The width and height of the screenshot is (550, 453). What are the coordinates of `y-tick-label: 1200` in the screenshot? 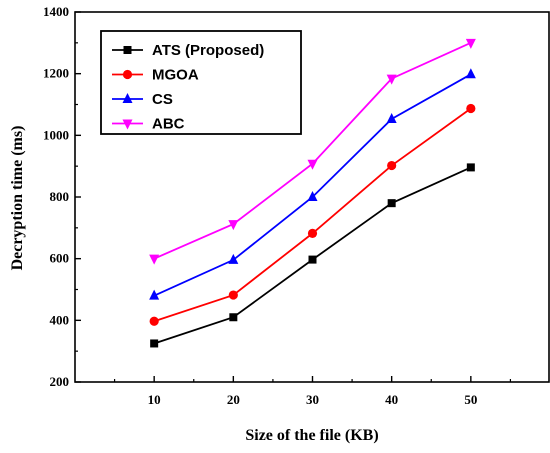 It's located at (56, 73).